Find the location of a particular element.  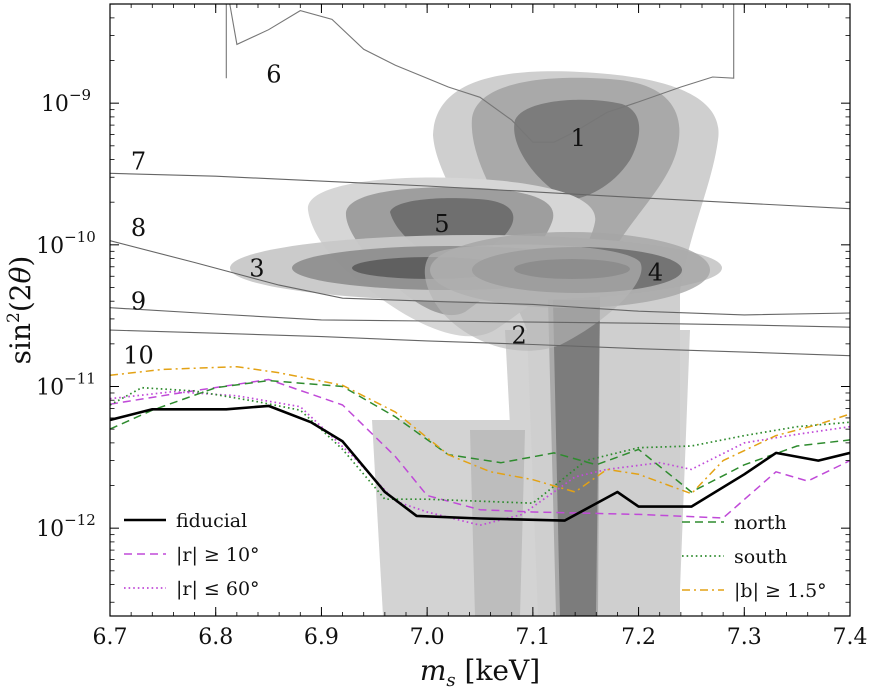

constraint-label-6: 6 is located at coordinates (273, 74).